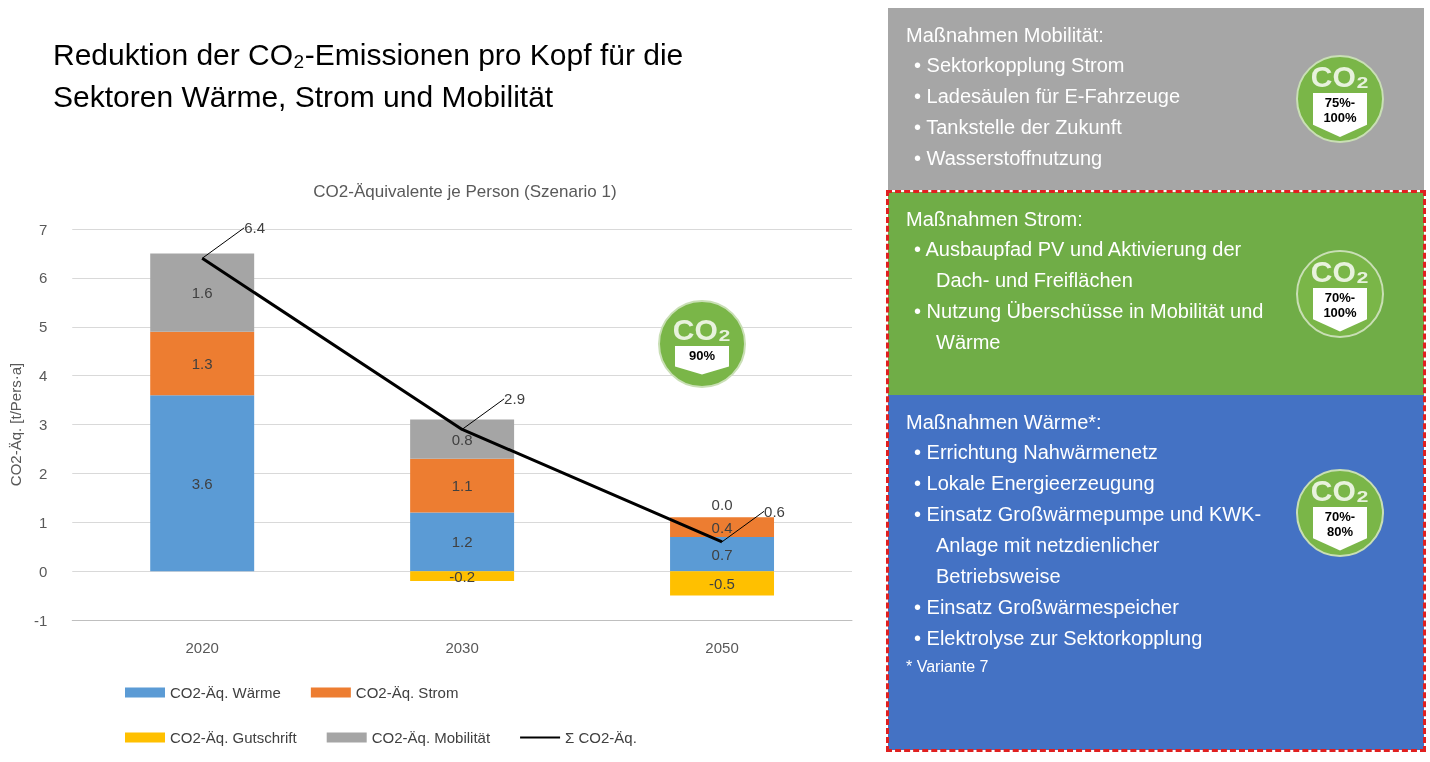 The image size is (1430, 762). What do you see at coordinates (1340, 512) in the screenshot?
I see `co2-arrow-badge-icon: CO₂ 70%-80%` at bounding box center [1340, 512].